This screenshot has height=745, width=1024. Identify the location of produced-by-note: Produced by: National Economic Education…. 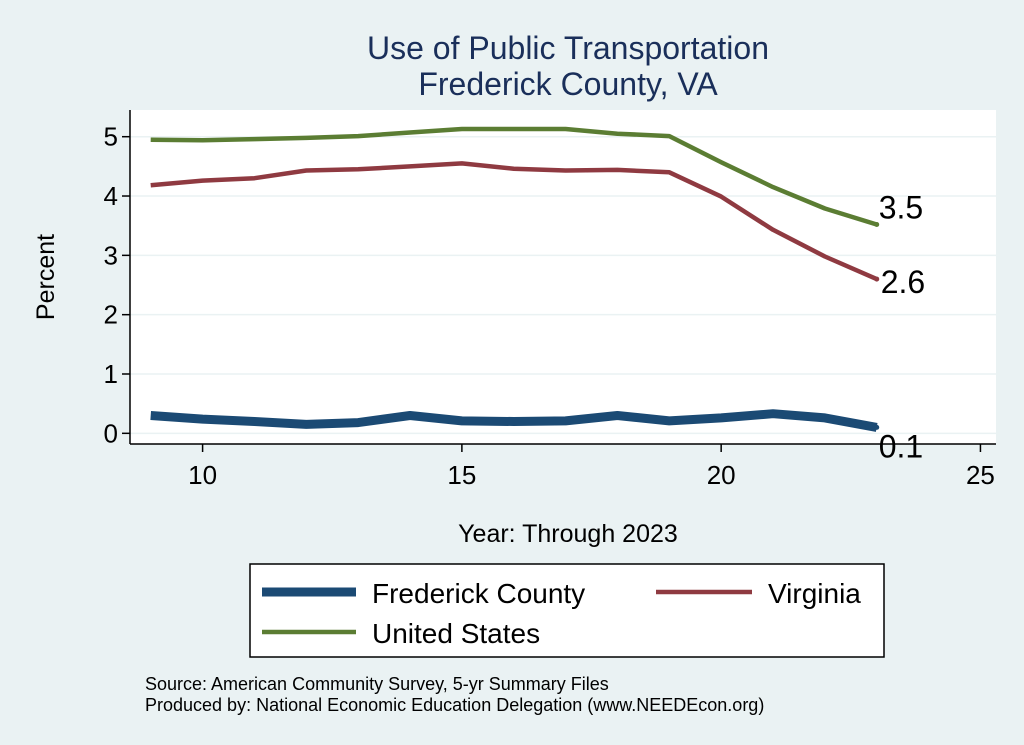
(454, 705).